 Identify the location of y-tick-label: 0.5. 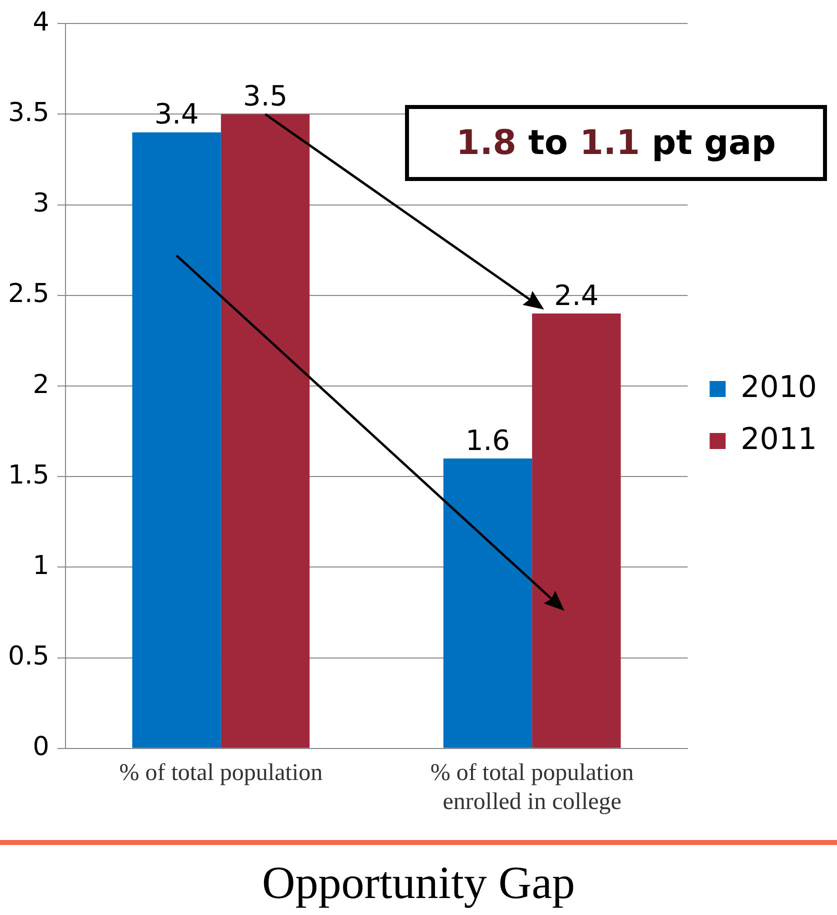
(29, 657).